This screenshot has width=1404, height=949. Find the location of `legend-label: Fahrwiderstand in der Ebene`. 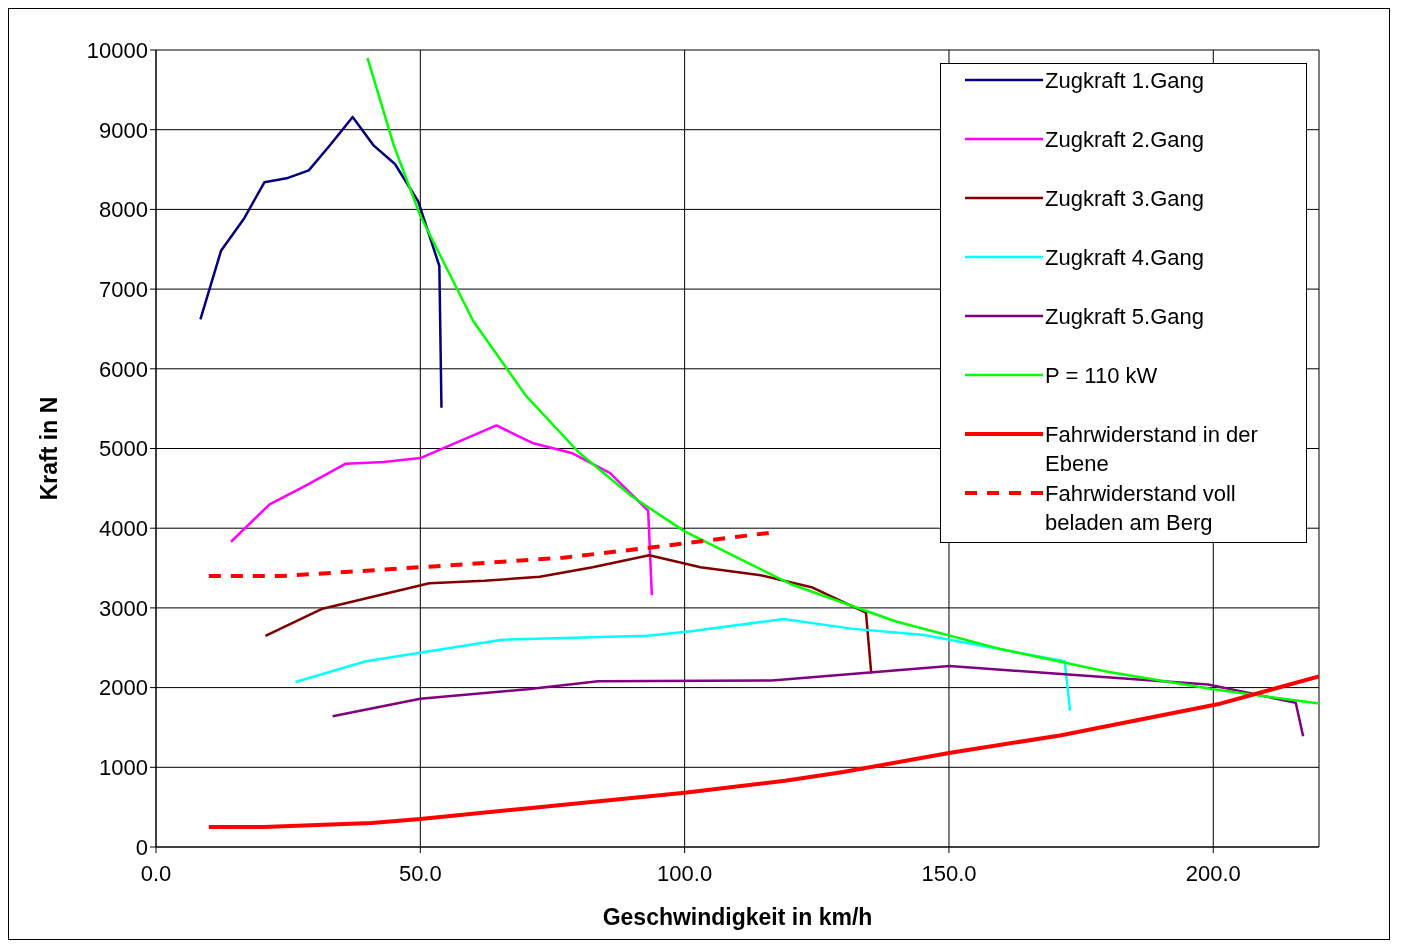

legend-label: Fahrwiderstand in der Ebene is located at coordinates (1152, 449).